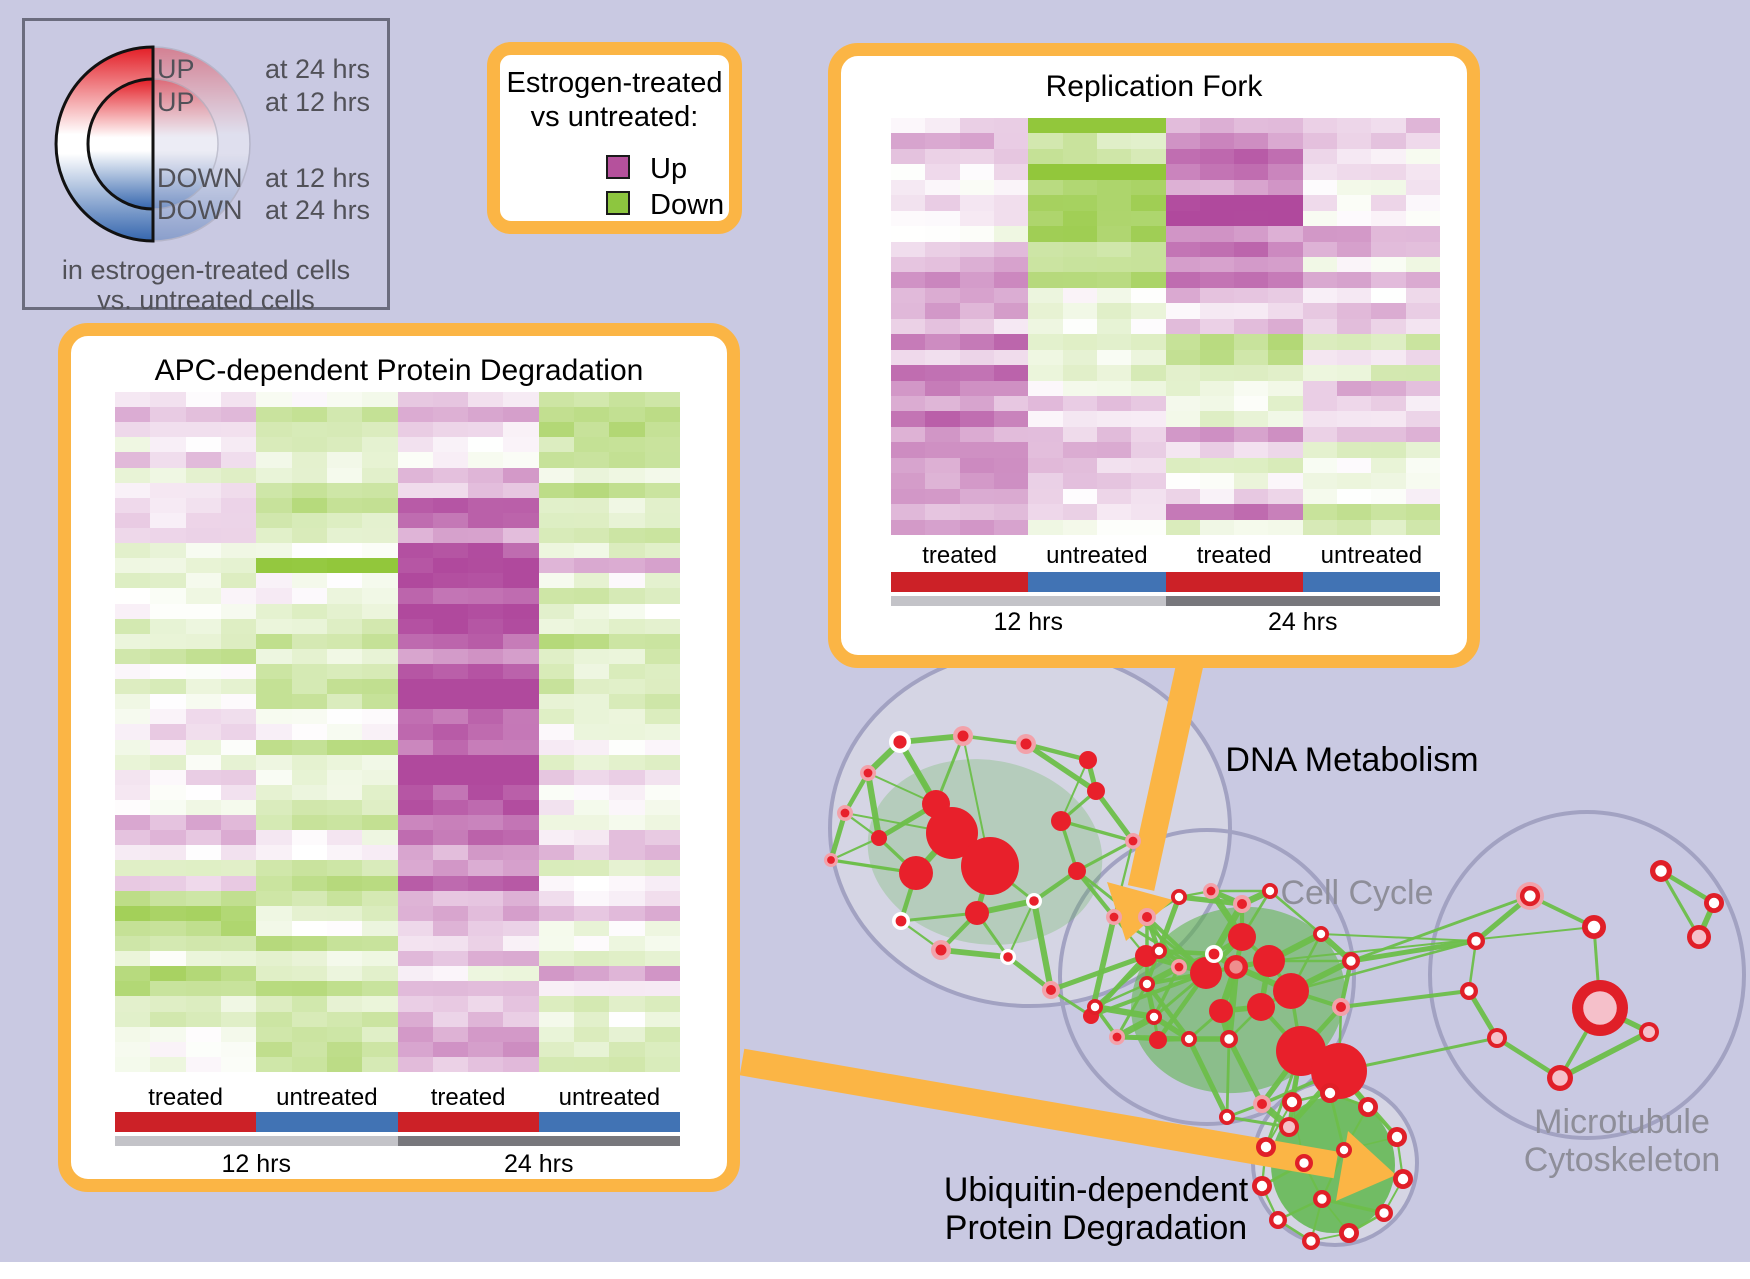 The width and height of the screenshot is (1750, 1279). What do you see at coordinates (618, 203) in the screenshot?
I see `down-swatch` at bounding box center [618, 203].